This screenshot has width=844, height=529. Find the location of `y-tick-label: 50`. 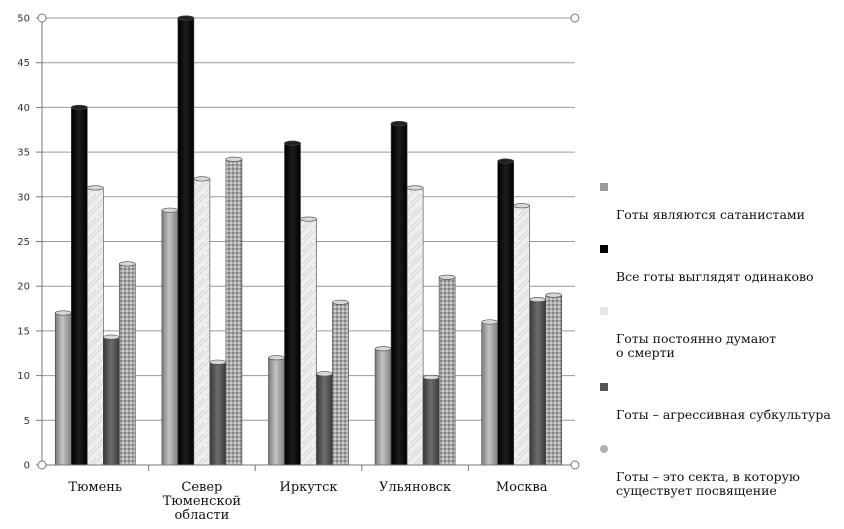

y-tick-label: 50 is located at coordinates (23, 19).